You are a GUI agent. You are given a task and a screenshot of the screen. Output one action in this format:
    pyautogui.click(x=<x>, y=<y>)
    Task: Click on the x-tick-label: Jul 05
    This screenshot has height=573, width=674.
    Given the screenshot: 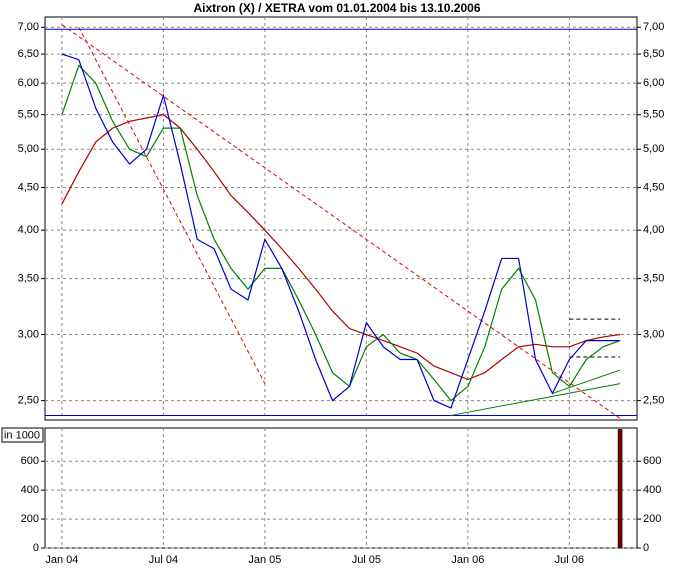 What is the action you would take?
    pyautogui.click(x=366, y=560)
    